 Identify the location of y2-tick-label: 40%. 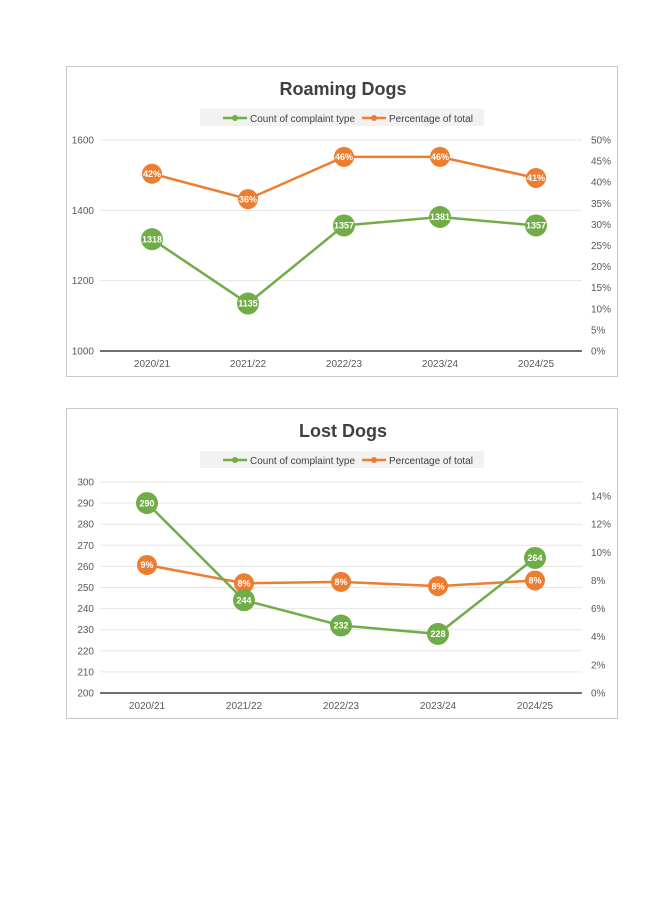
(601, 183).